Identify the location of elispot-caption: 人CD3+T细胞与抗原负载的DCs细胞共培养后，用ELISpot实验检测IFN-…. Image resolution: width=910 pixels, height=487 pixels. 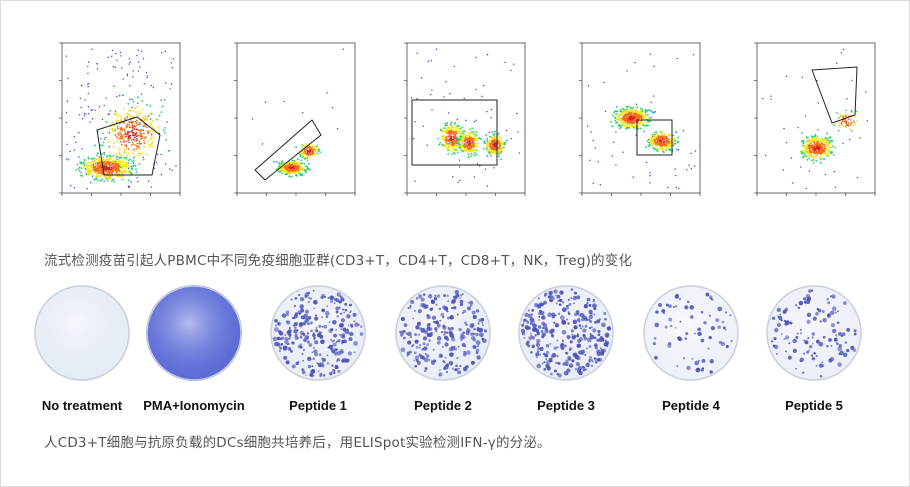
(297, 443).